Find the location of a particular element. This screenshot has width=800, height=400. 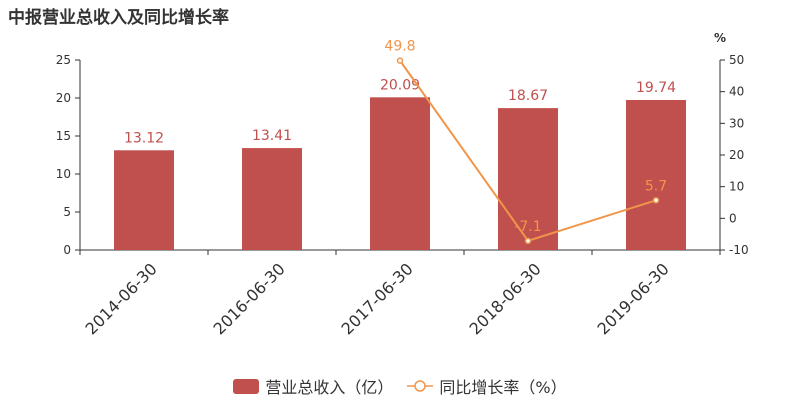

growth-data-label: -7.1 is located at coordinates (527, 227).